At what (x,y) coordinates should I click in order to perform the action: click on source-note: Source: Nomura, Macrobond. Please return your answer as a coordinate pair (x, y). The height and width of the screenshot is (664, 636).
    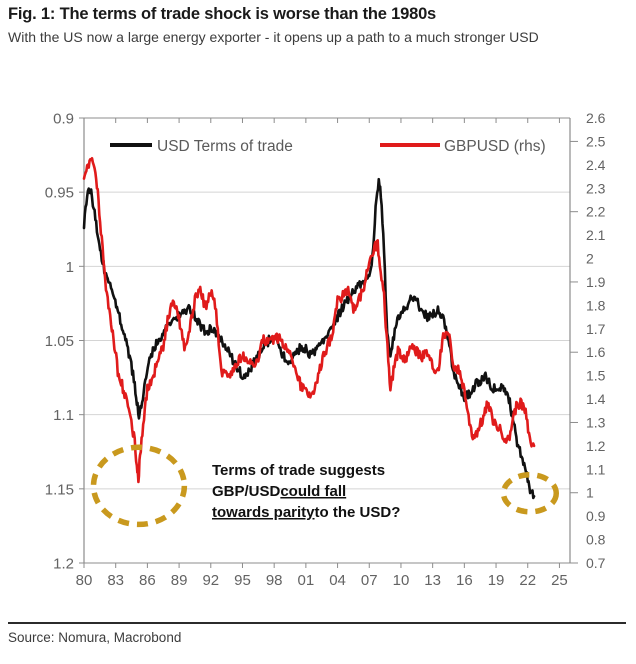
    Looking at the image, I should click on (95, 637).